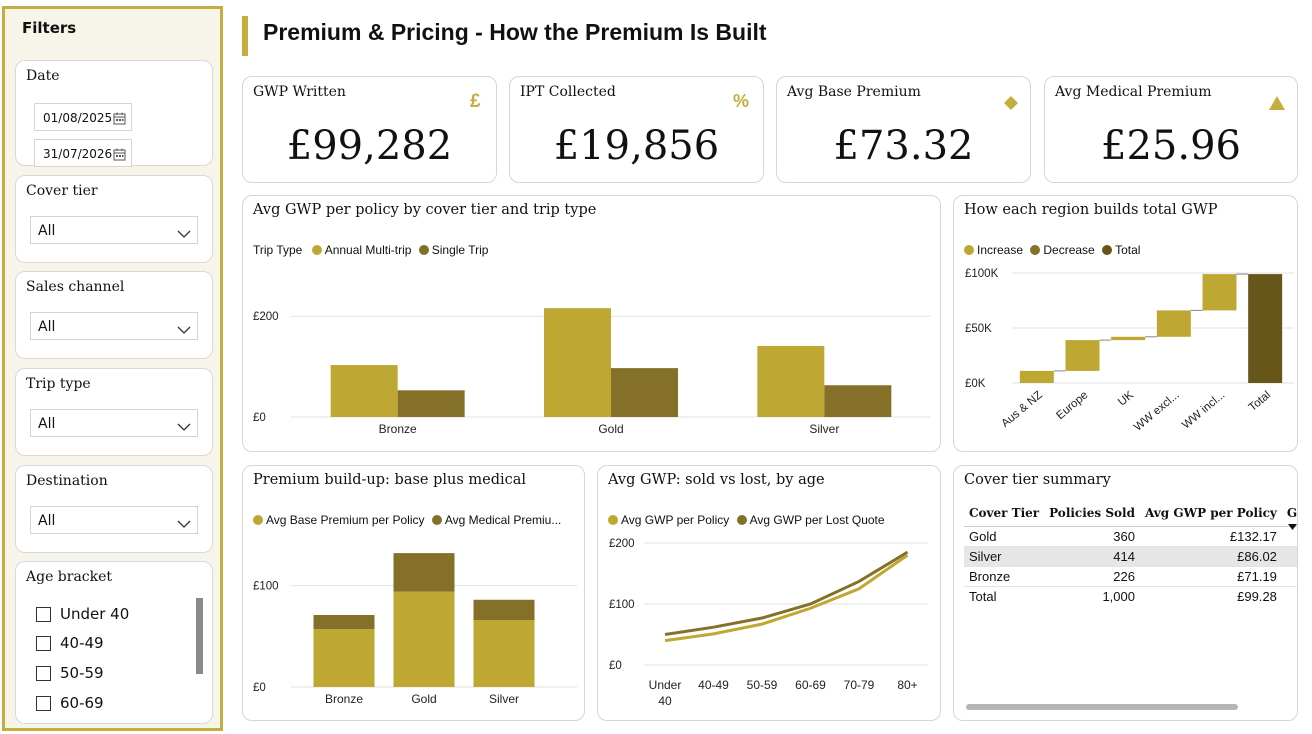  I want to click on kpi-value: £25.96, so click(1171, 146).